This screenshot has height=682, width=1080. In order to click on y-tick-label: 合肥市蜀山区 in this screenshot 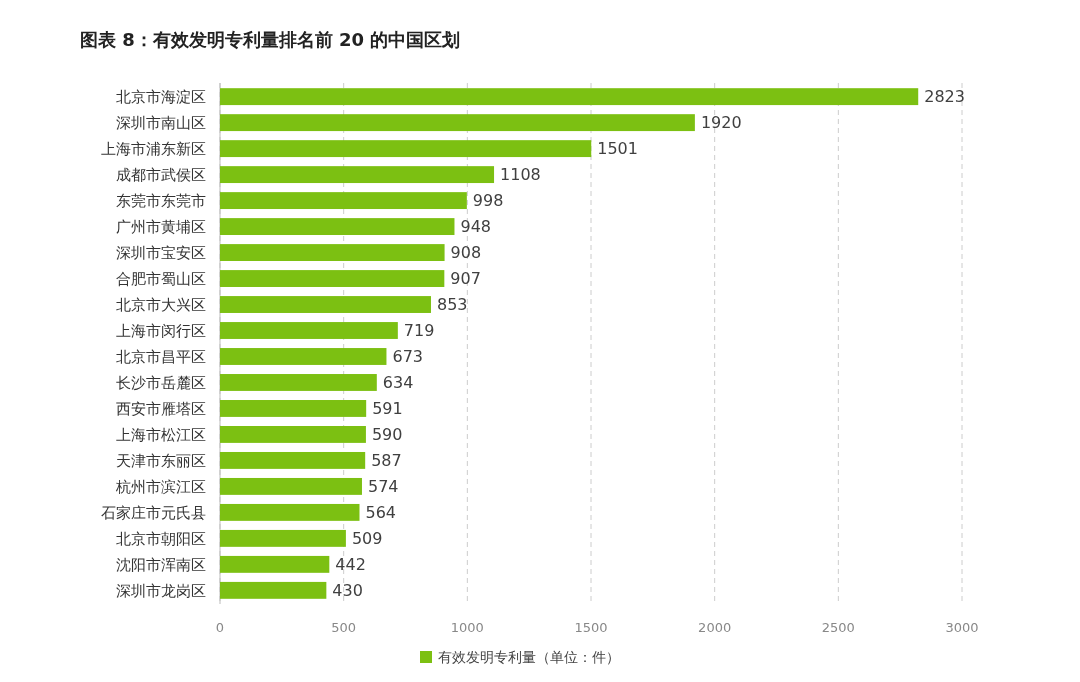, I will do `click(161, 278)`.